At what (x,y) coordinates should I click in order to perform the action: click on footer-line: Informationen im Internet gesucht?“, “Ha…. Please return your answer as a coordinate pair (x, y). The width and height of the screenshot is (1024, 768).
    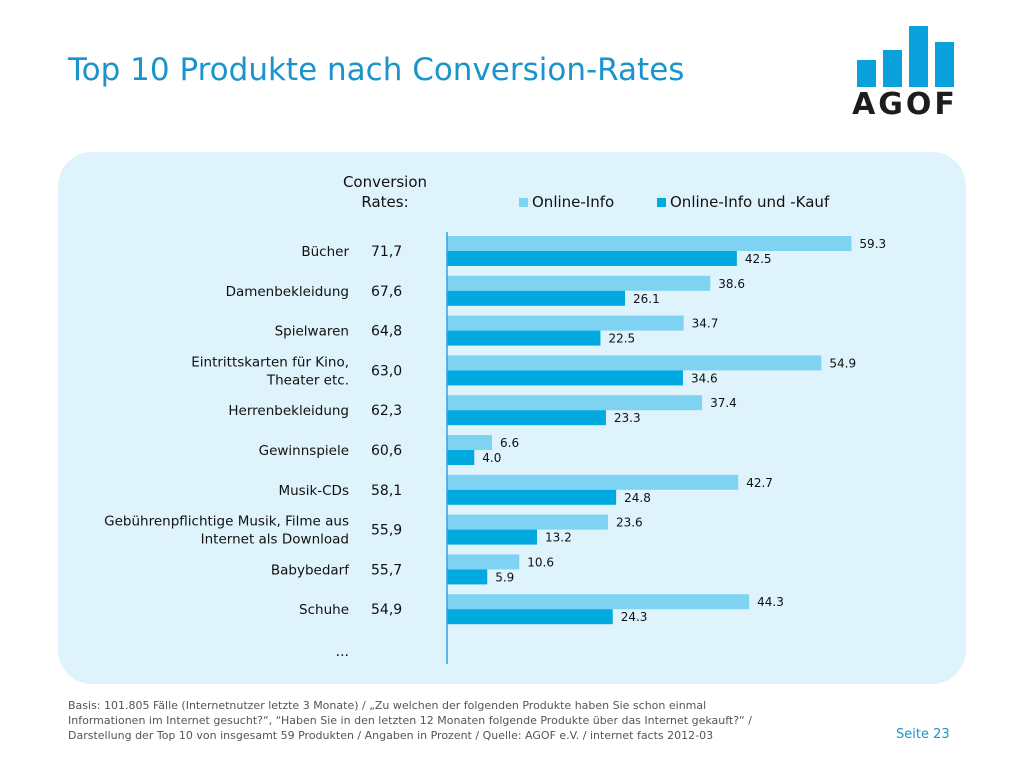
    Looking at the image, I should click on (410, 720).